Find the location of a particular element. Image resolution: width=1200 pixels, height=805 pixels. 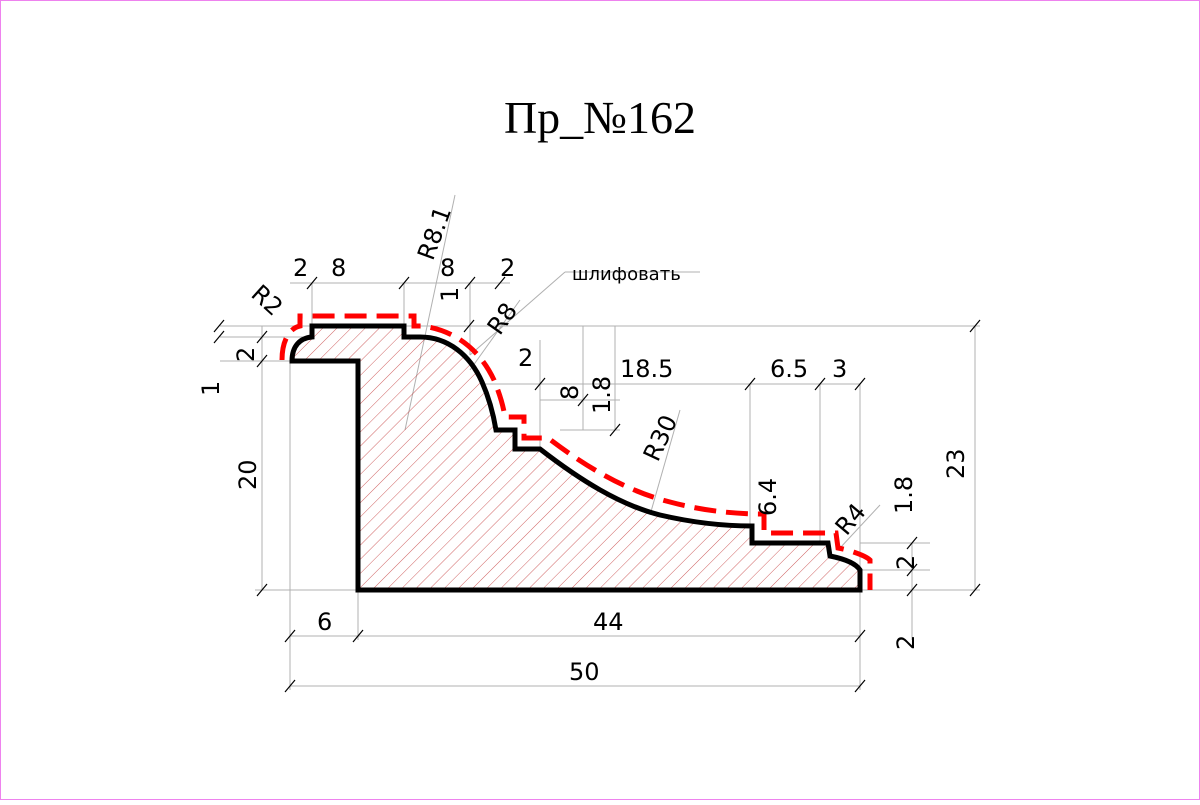

dim-left-2: 2 is located at coordinates (246, 354).